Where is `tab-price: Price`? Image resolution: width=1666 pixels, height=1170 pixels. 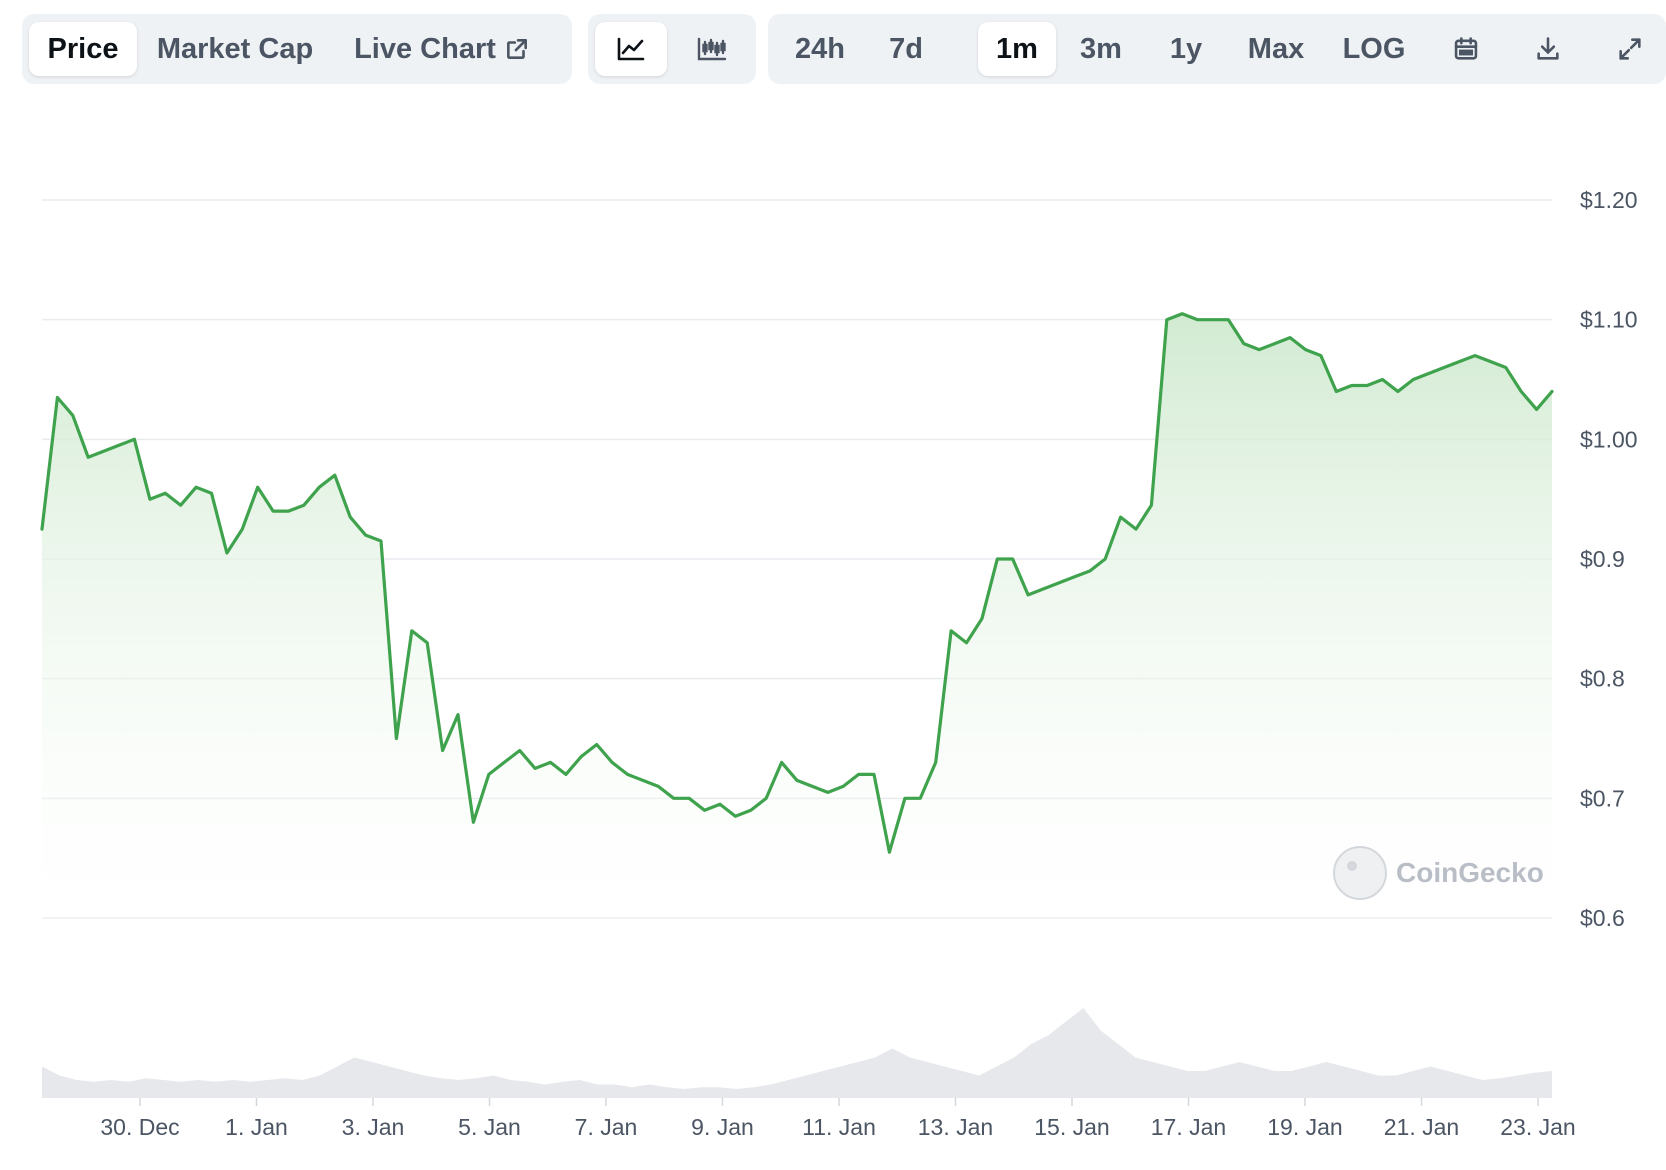
tab-price: Price is located at coordinates (83, 49).